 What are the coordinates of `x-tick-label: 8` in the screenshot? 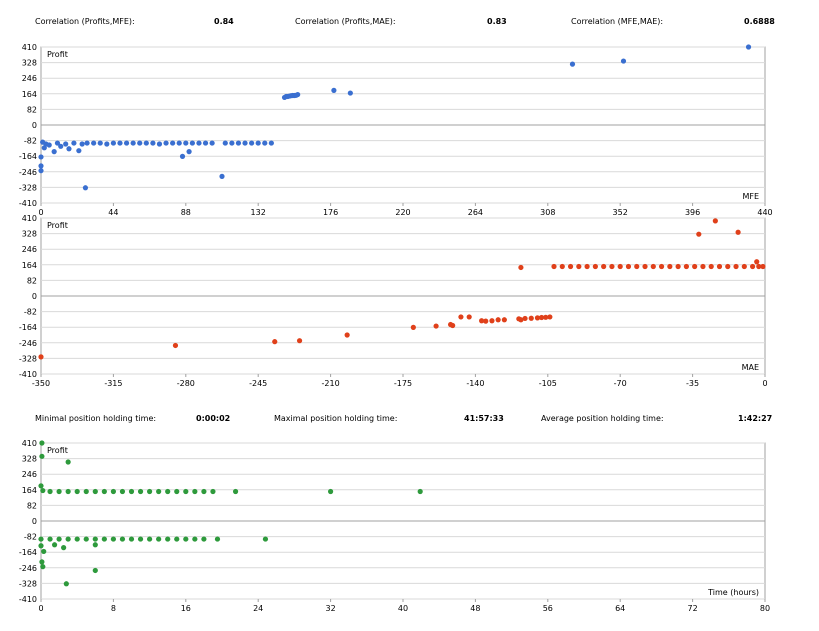 It's located at (113, 608).